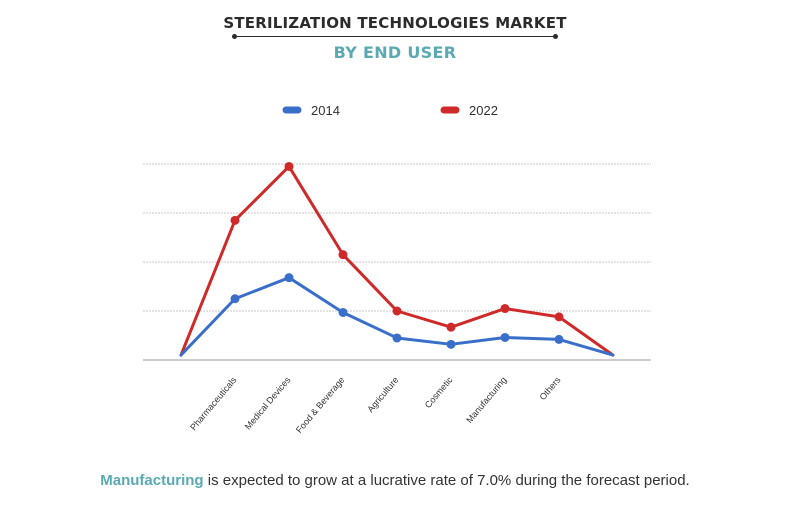 The width and height of the screenshot is (790, 526). I want to click on legend-label-2022: 2022, so click(483, 110).